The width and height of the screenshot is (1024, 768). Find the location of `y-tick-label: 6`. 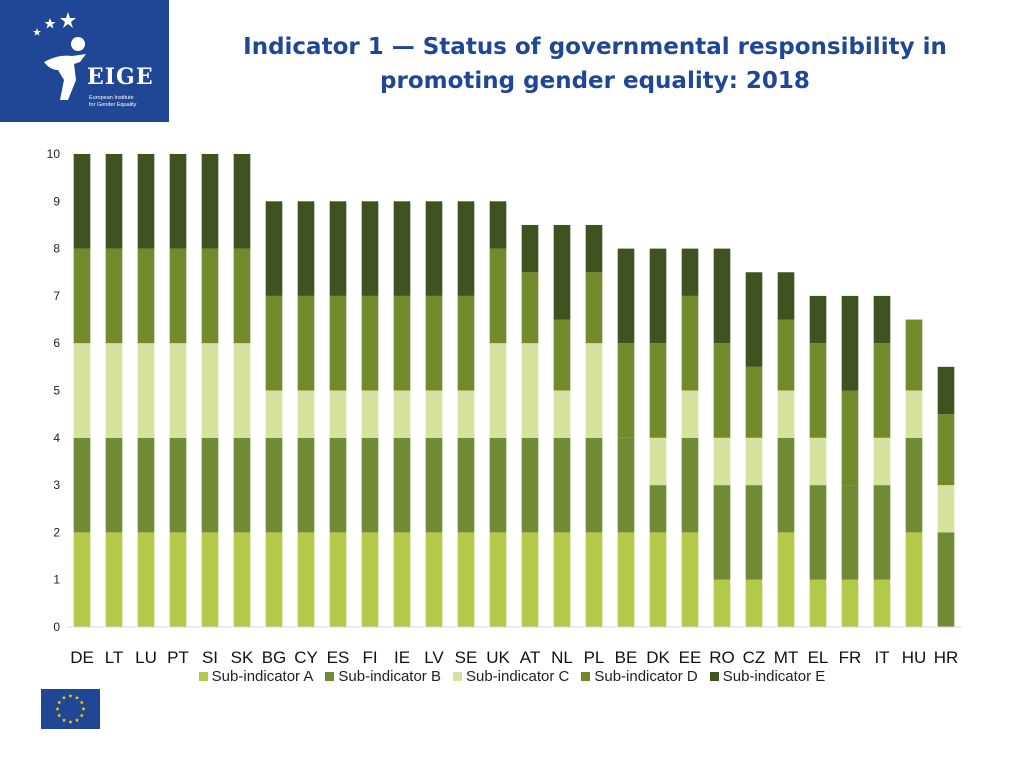

y-tick-label: 6 is located at coordinates (56, 343).